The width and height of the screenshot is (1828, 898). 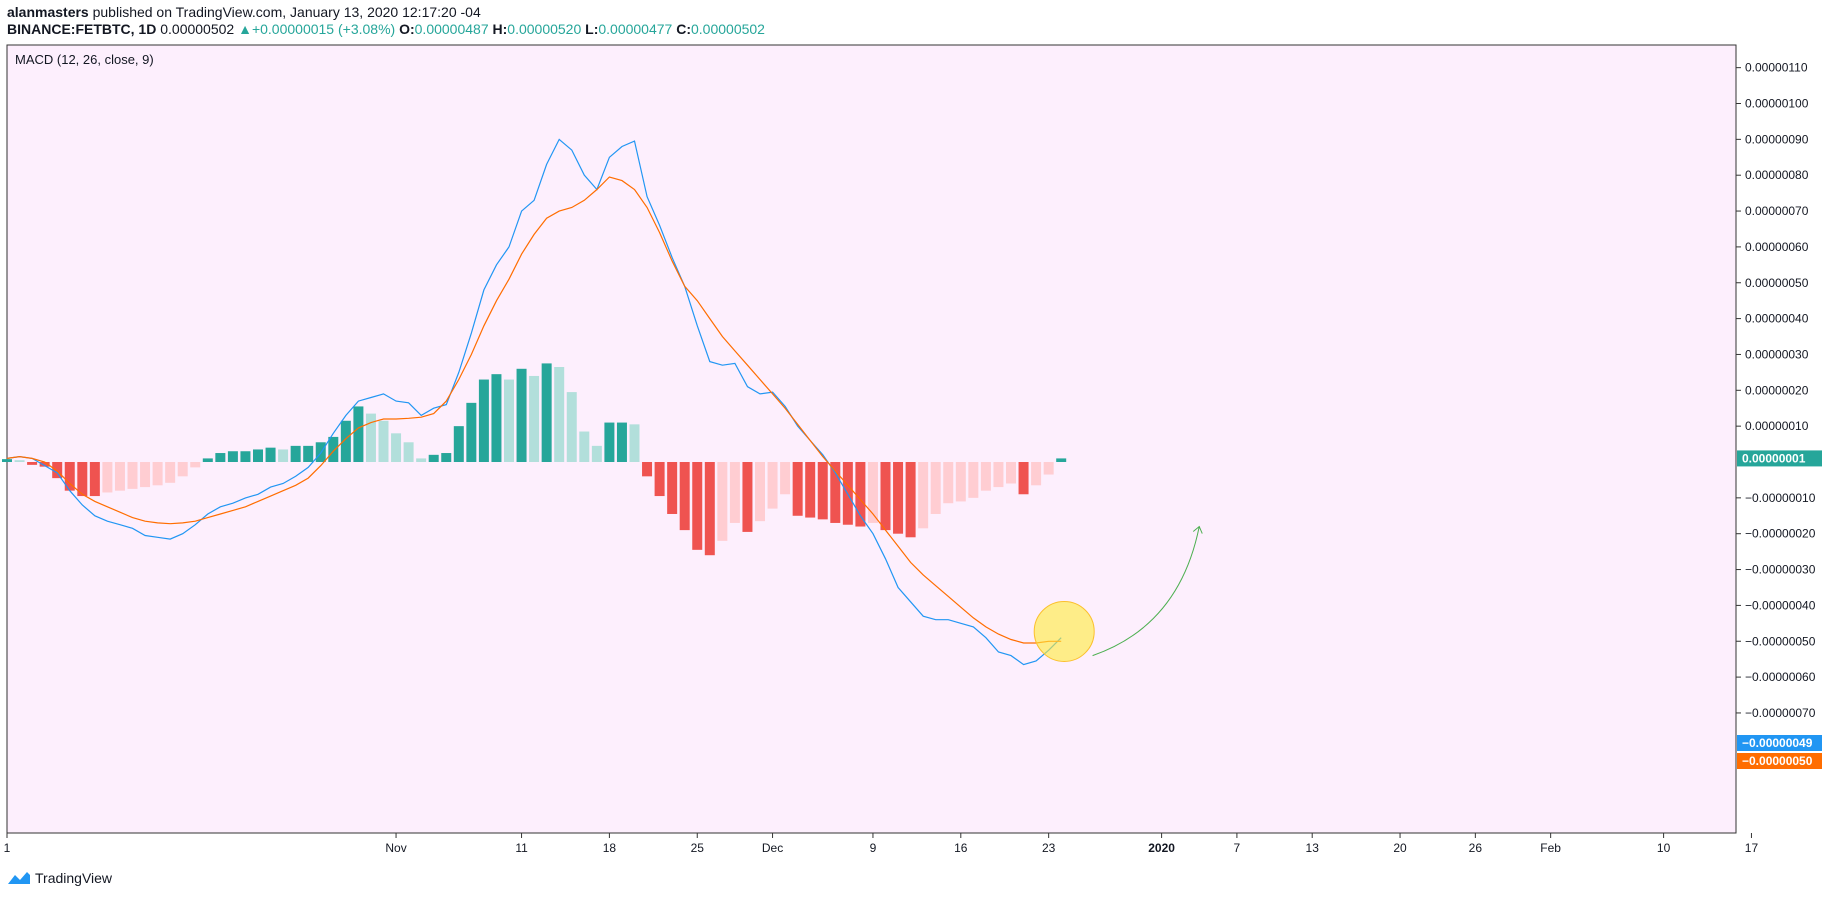 What do you see at coordinates (1776, 68) in the screenshot?
I see `y-tick-label: 0.00000110` at bounding box center [1776, 68].